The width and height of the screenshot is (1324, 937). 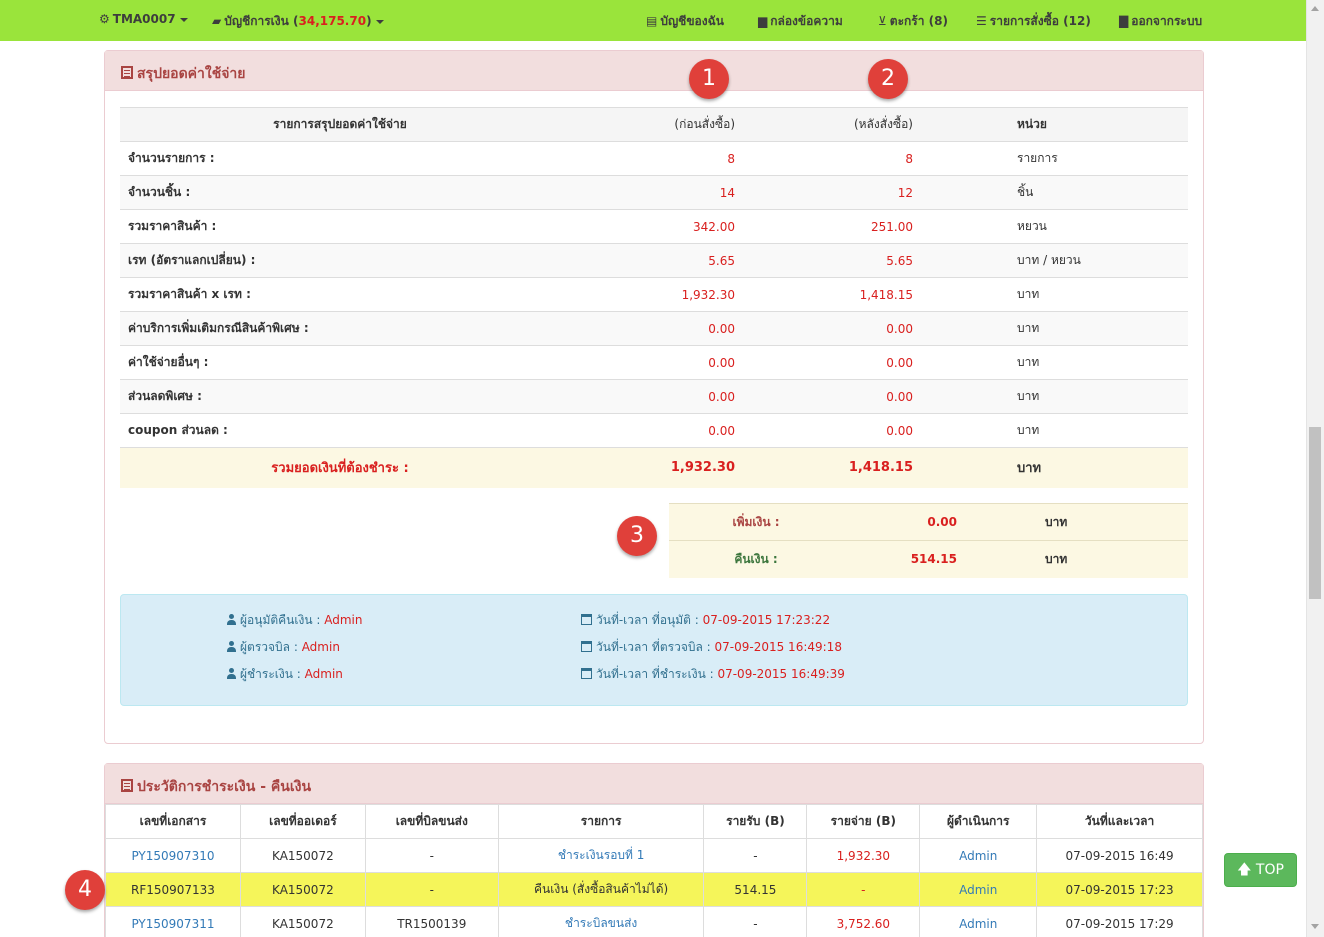 I want to click on summary-row: ส่วนลดพิเศษ :0.00 0.00 บาท, so click(x=654, y=396).